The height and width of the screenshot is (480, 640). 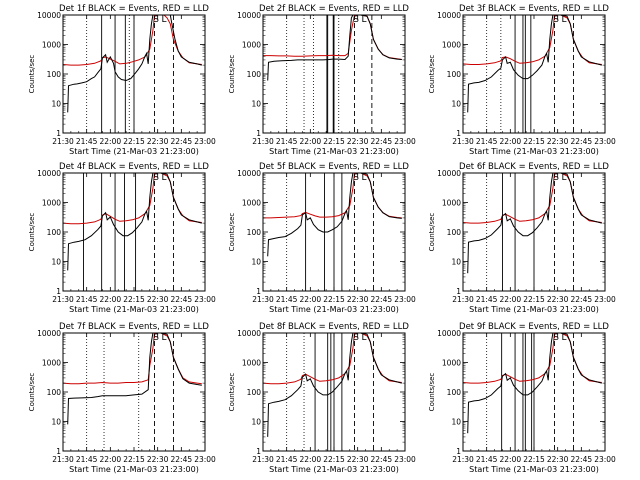 What do you see at coordinates (134, 167) in the screenshot?
I see `panel-title: Det 4f BLACK = Events, RED = LLD` at bounding box center [134, 167].